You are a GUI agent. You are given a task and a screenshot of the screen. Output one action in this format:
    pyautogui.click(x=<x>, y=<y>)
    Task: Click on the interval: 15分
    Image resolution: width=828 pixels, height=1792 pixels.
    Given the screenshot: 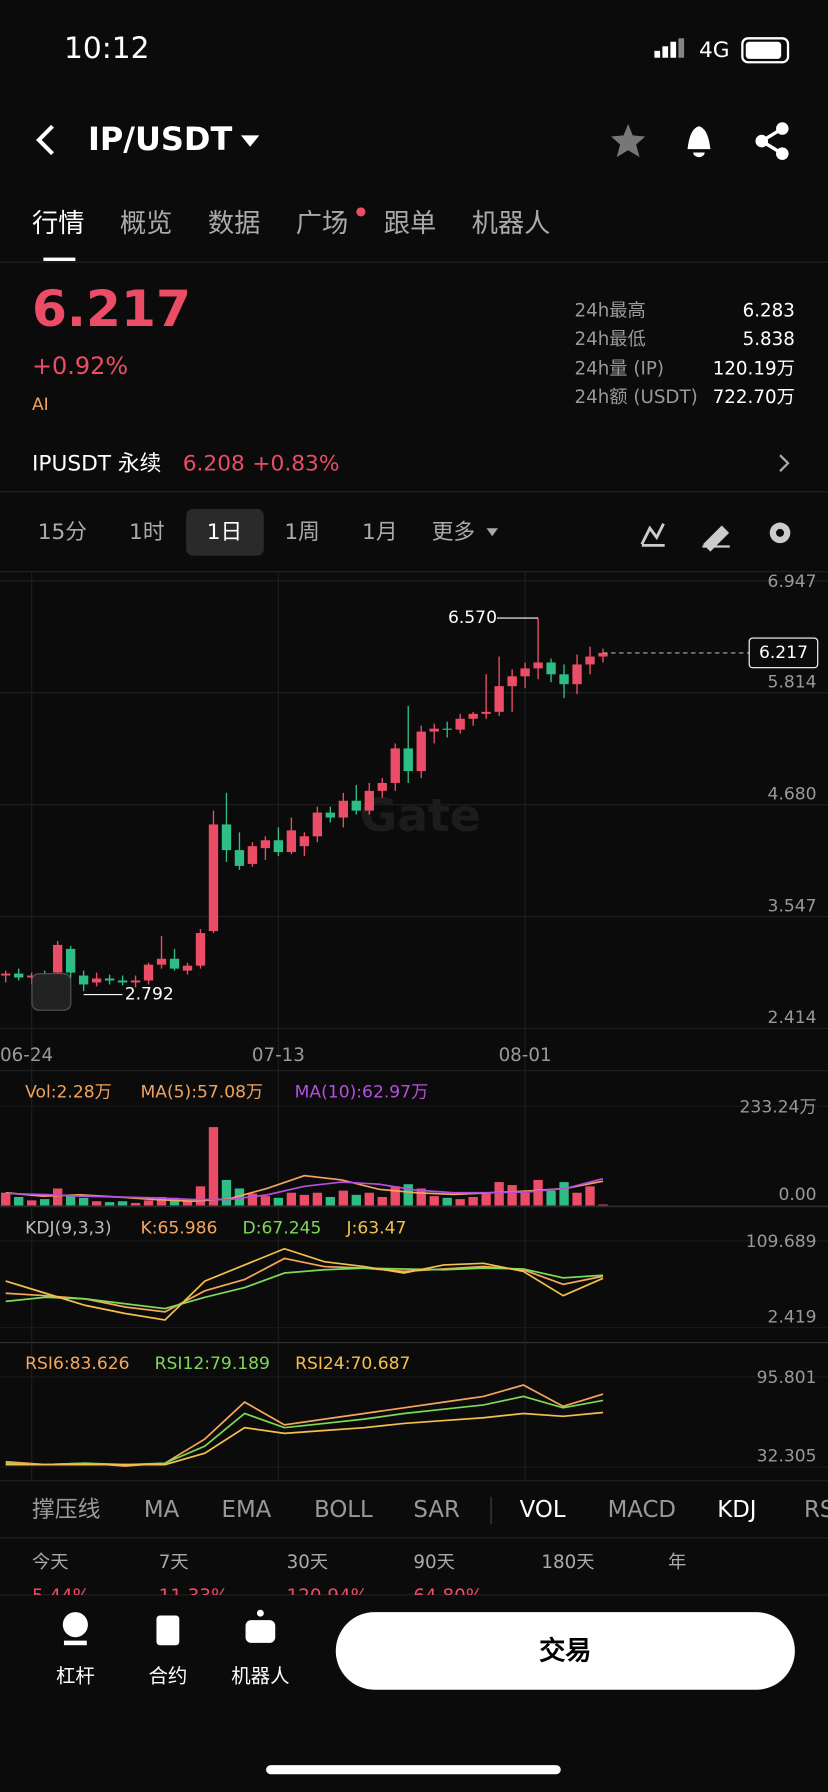 What is the action you would take?
    pyautogui.click(x=62, y=532)
    